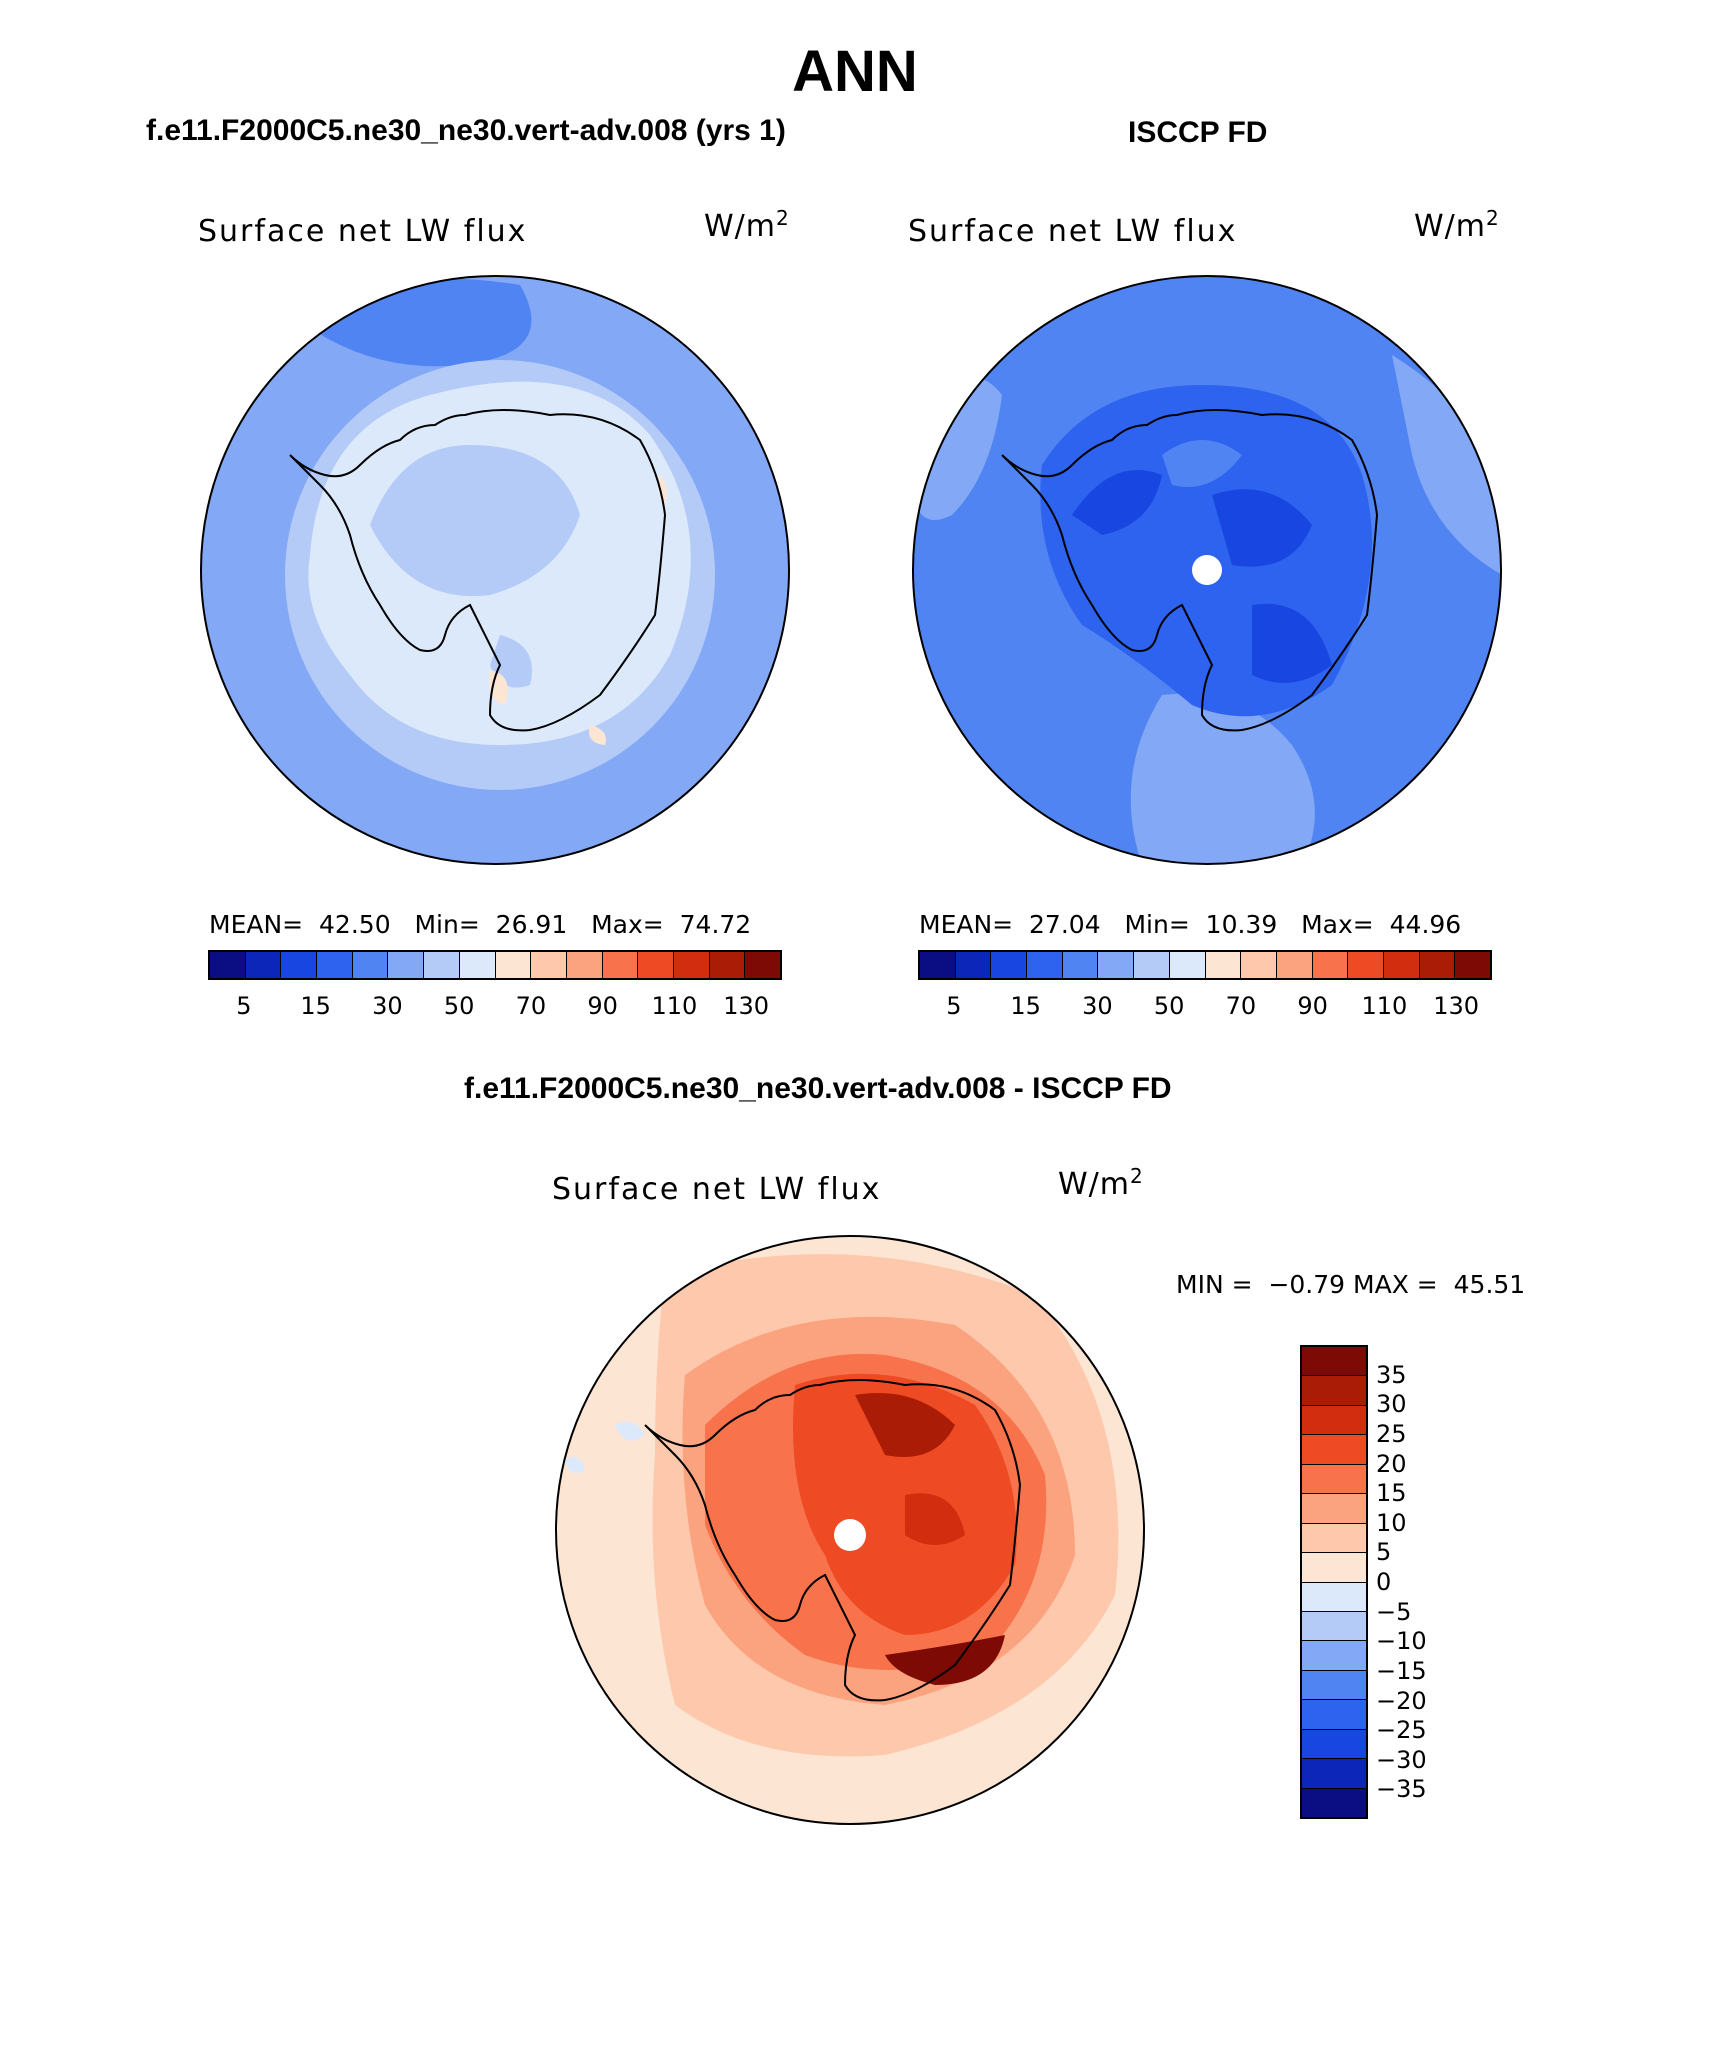  Describe the element at coordinates (1401, 1700) in the screenshot. I see `colorbar-tick-label: −20` at that location.